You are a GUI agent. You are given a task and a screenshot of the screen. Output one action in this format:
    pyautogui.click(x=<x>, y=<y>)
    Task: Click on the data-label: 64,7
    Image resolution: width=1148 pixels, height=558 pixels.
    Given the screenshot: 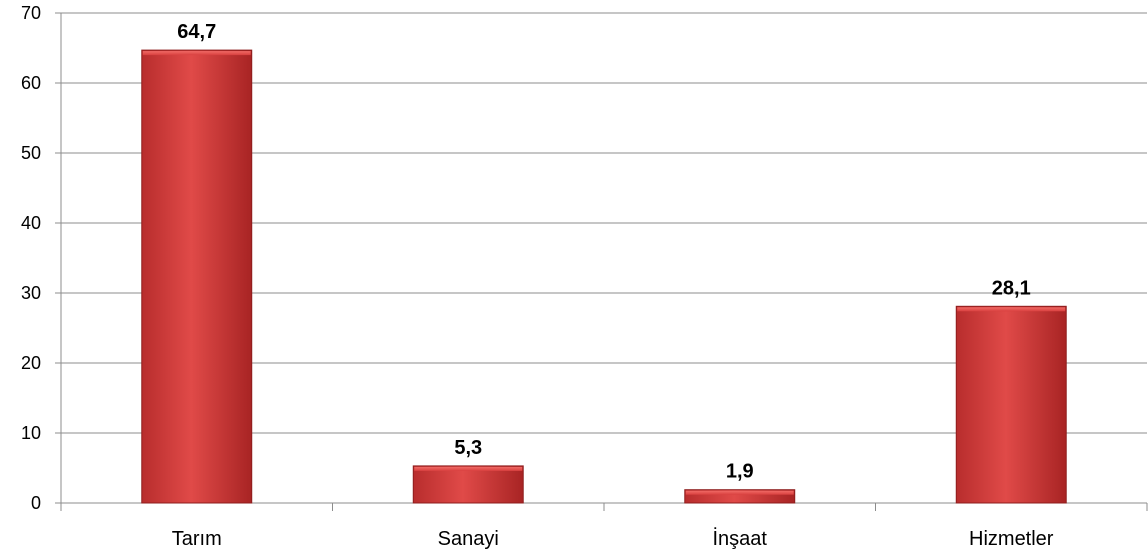 What is the action you would take?
    pyautogui.click(x=196, y=32)
    